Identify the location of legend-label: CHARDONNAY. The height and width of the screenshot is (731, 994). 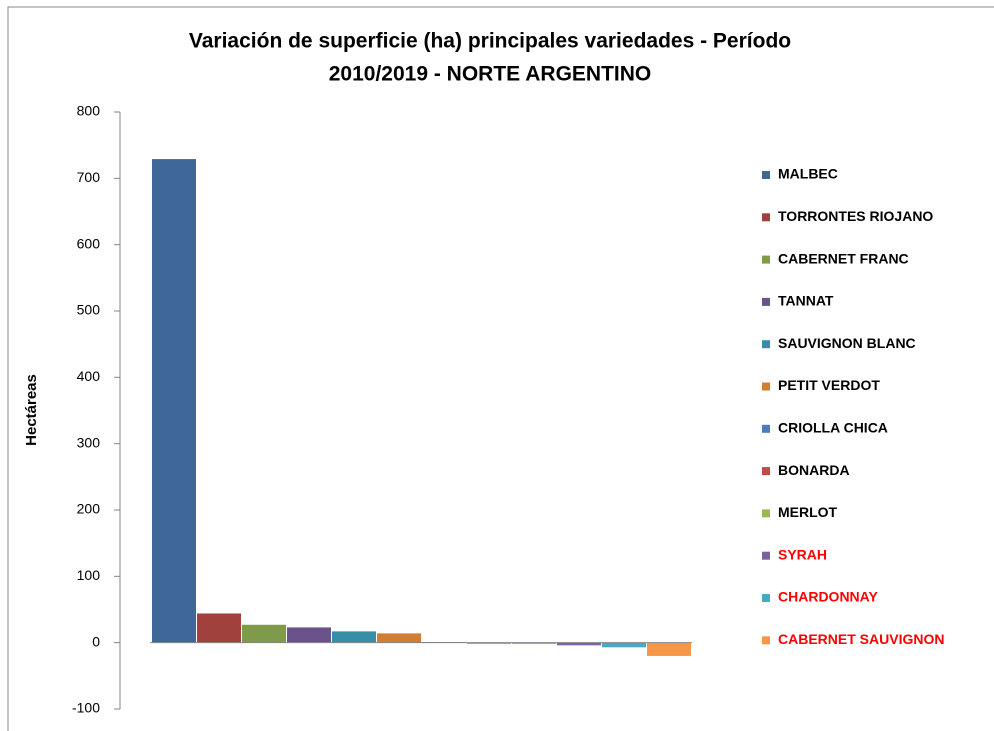
(828, 597).